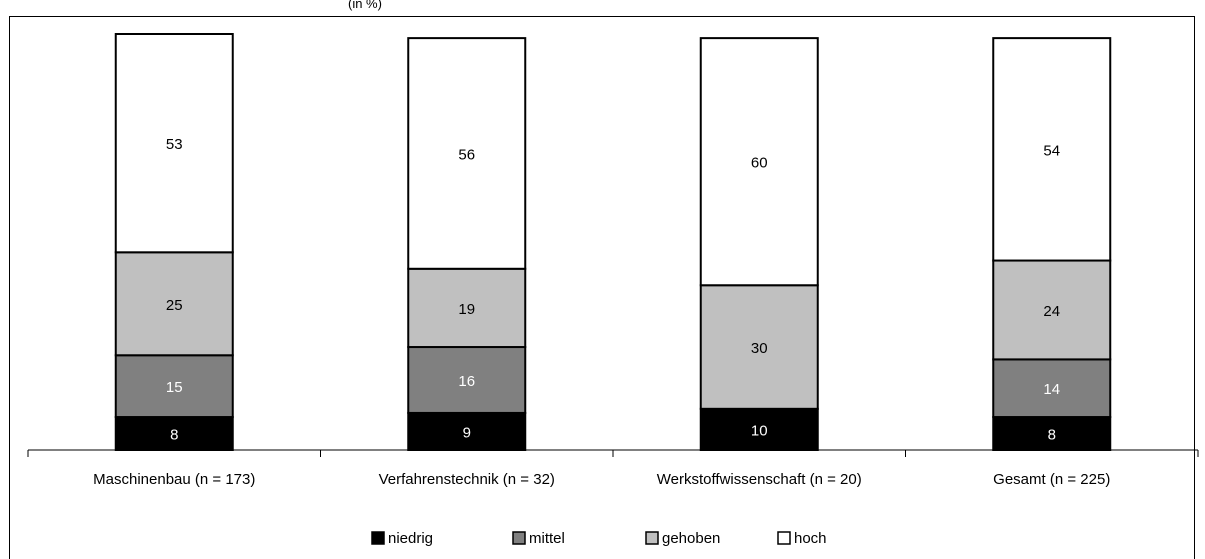 The image size is (1205, 559). Describe the element at coordinates (547, 538) in the screenshot. I see `legend-label-mittel: mittel` at that location.